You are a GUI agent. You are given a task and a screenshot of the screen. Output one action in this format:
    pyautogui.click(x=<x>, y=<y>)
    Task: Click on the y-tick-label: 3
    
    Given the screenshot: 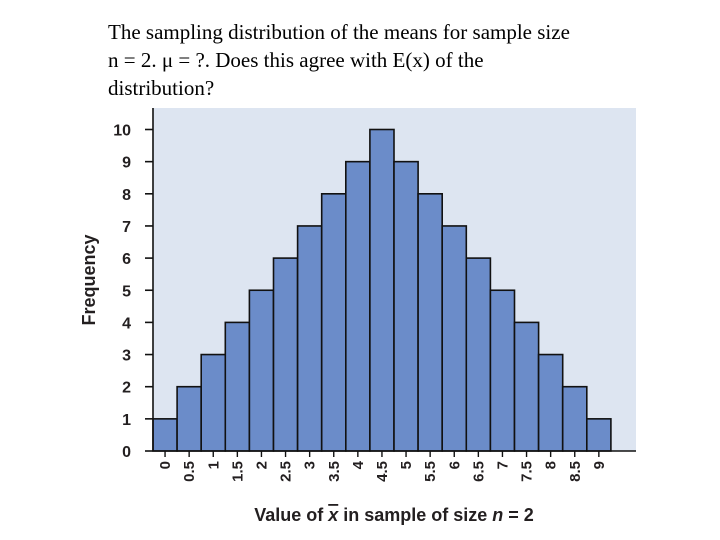 What is the action you would take?
    pyautogui.click(x=126, y=356)
    